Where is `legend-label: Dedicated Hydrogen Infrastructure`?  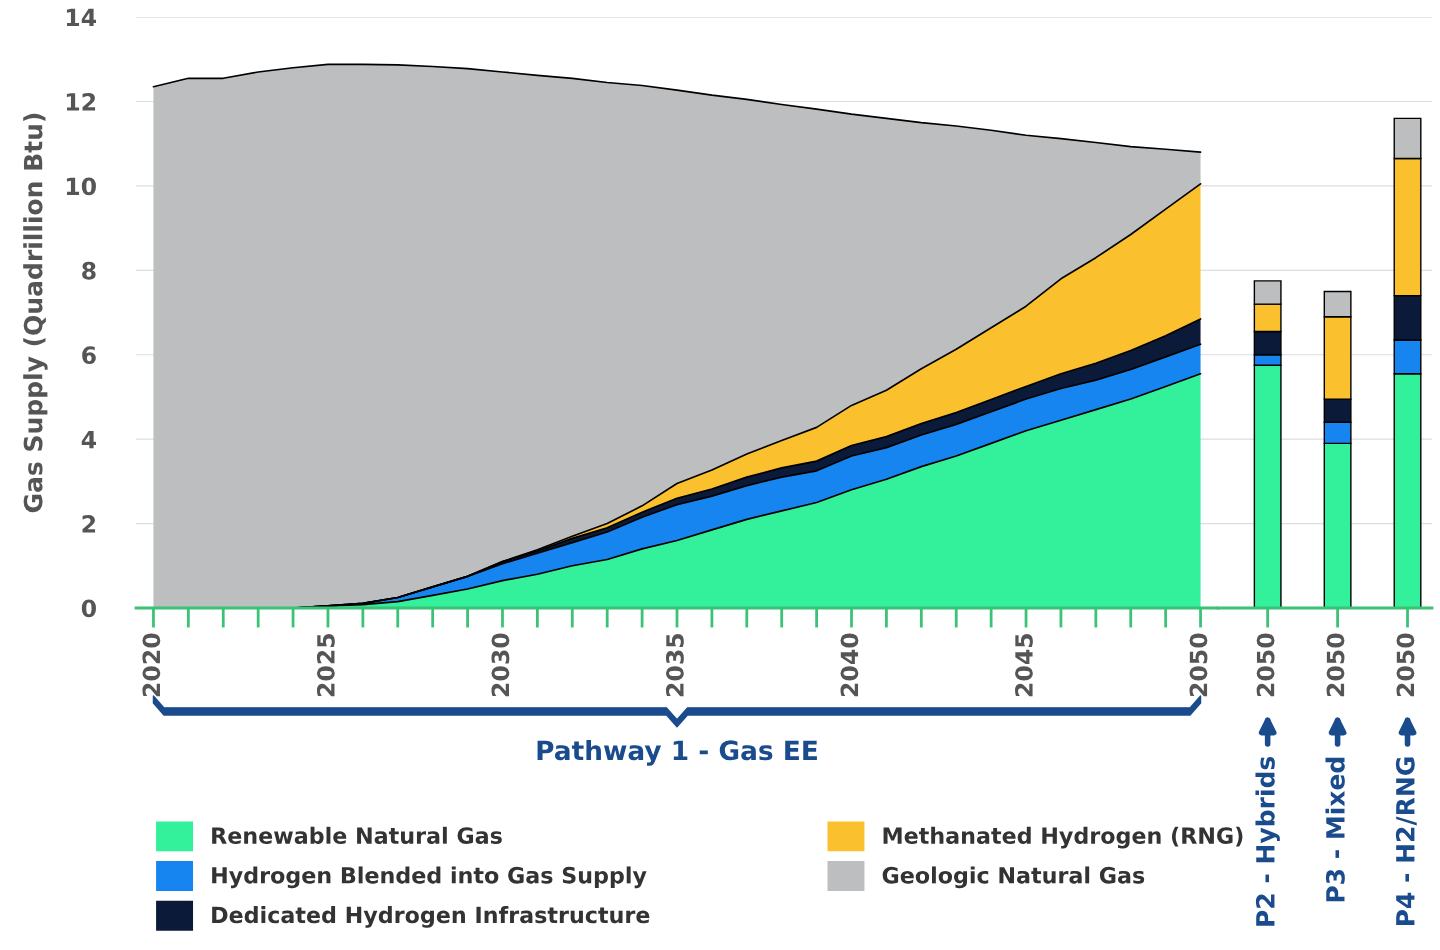
legend-label: Dedicated Hydrogen Infrastructure is located at coordinates (431, 917).